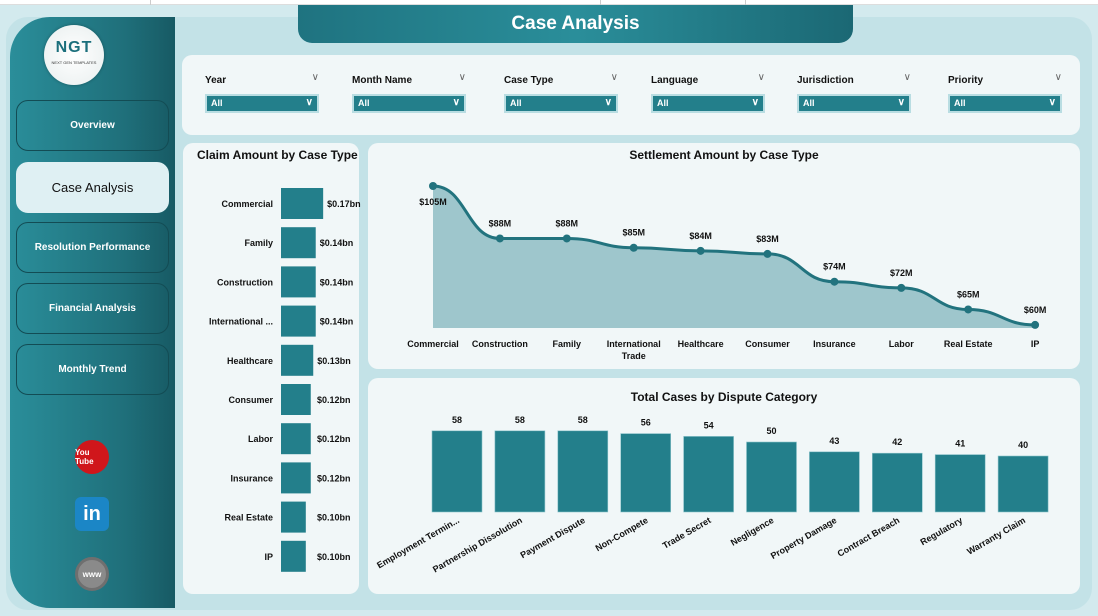 The height and width of the screenshot is (616, 1098). What do you see at coordinates (724, 155) in the screenshot?
I see `settlement-chart-title: Settlement Amount by Case Type` at bounding box center [724, 155].